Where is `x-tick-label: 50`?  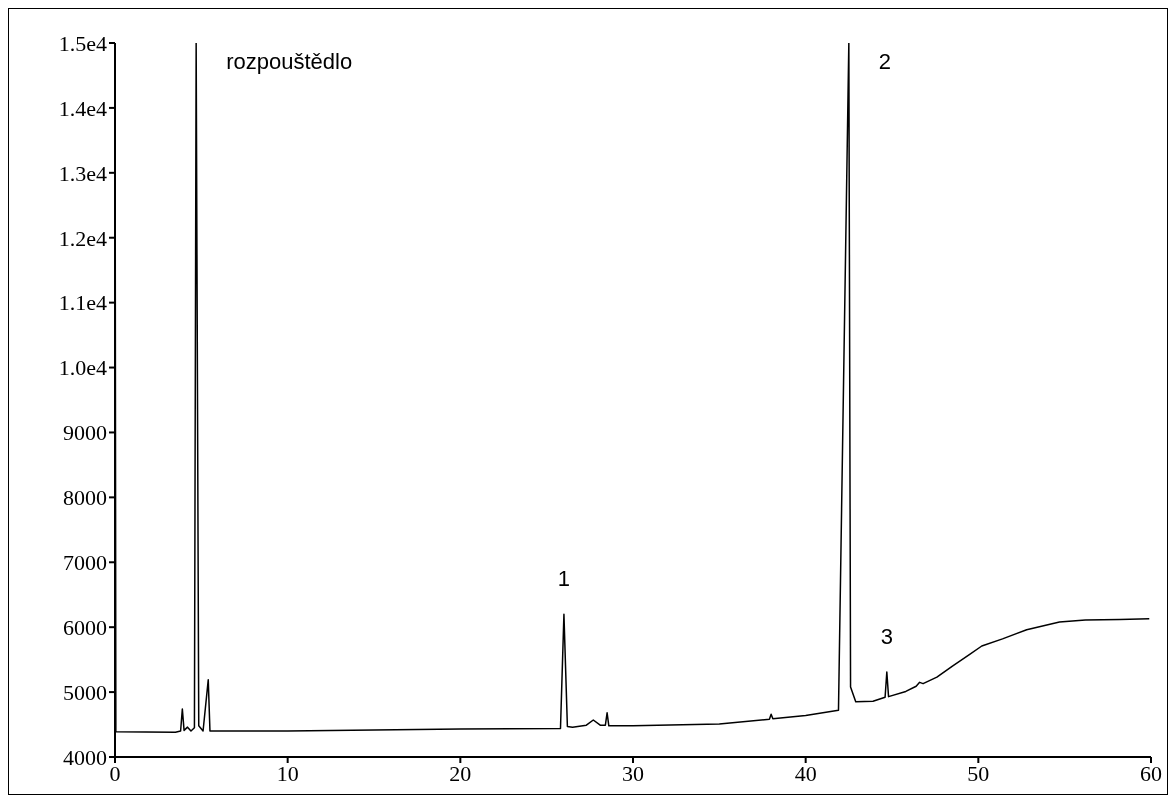 x-tick-label: 50 is located at coordinates (978, 773).